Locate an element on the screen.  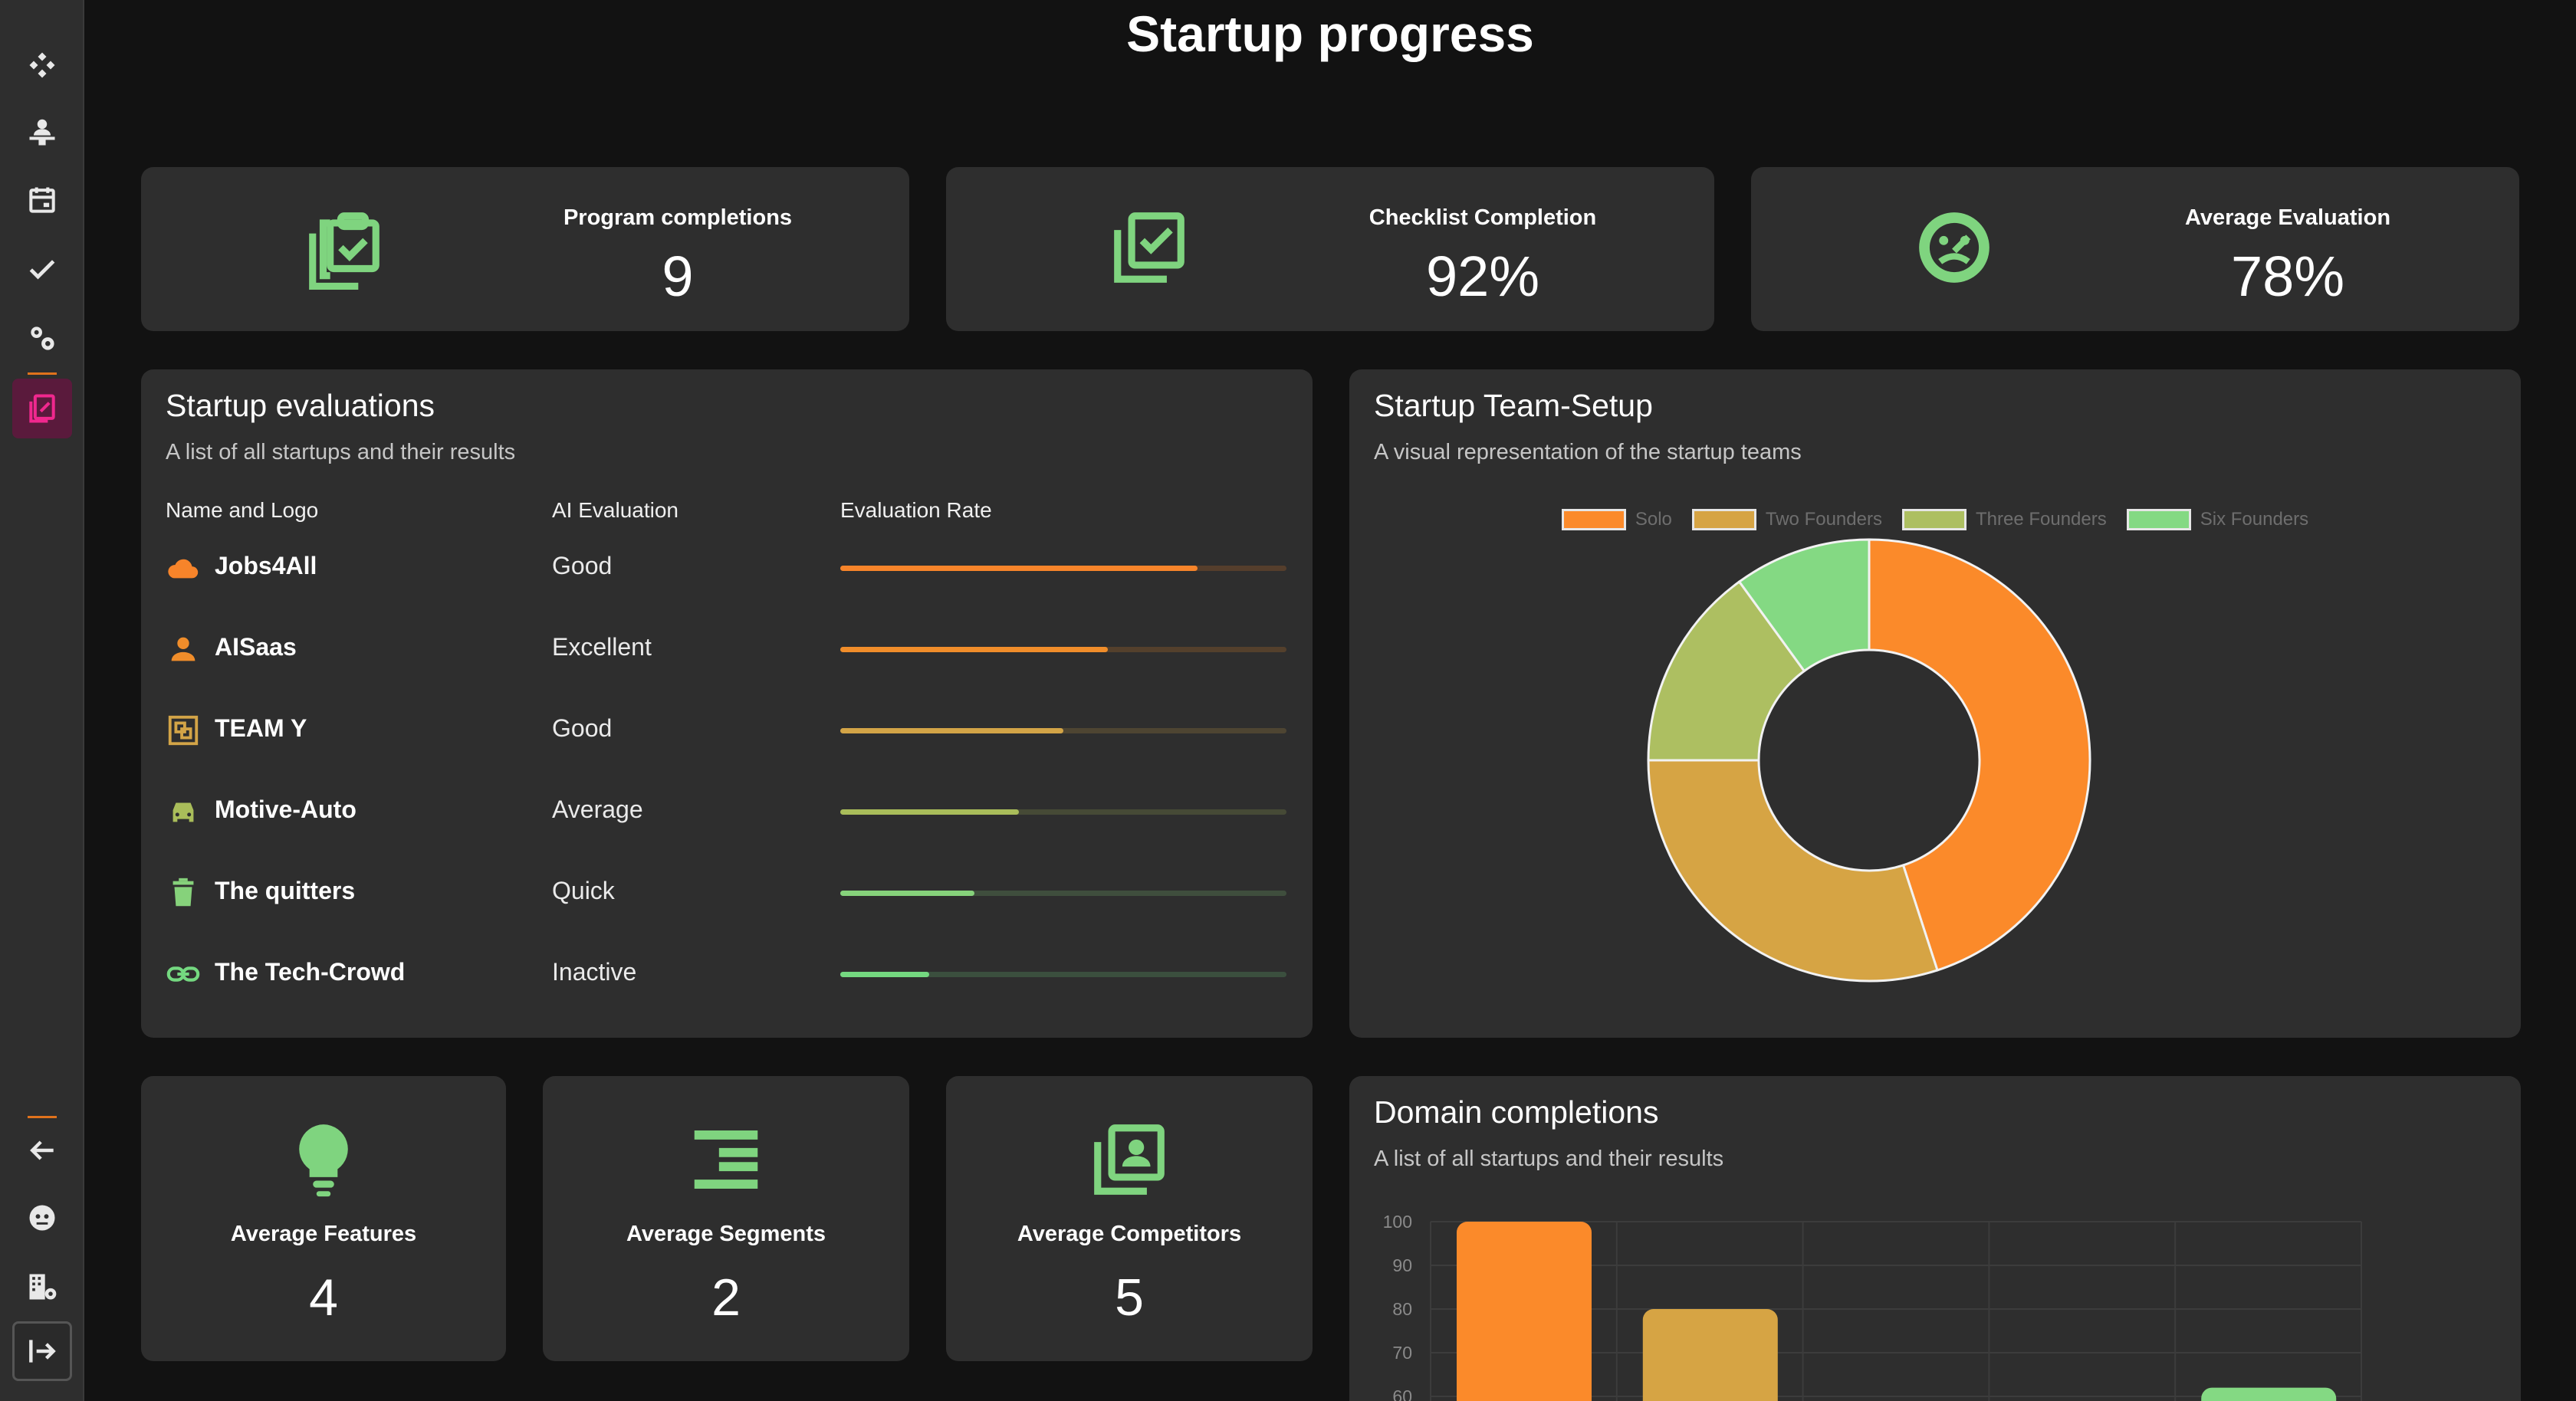
person-podium-icon is located at coordinates (42, 132).